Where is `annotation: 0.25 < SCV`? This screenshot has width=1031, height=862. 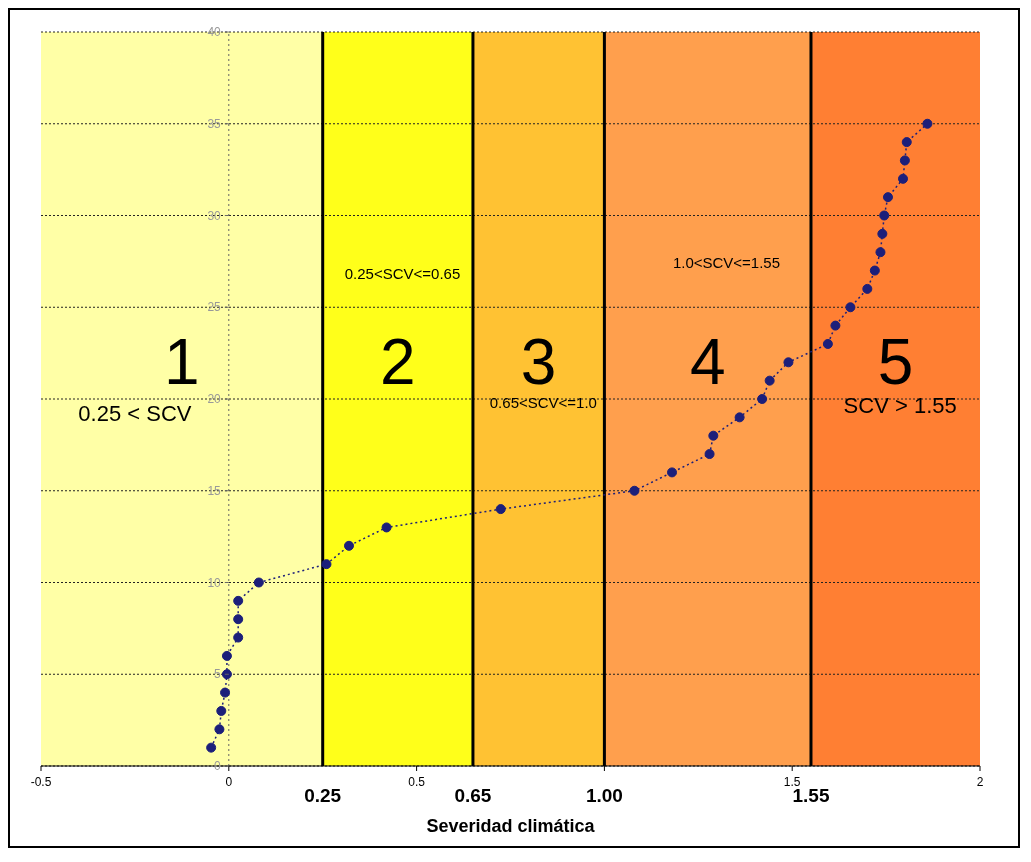
annotation: 0.25 < SCV is located at coordinates (135, 413).